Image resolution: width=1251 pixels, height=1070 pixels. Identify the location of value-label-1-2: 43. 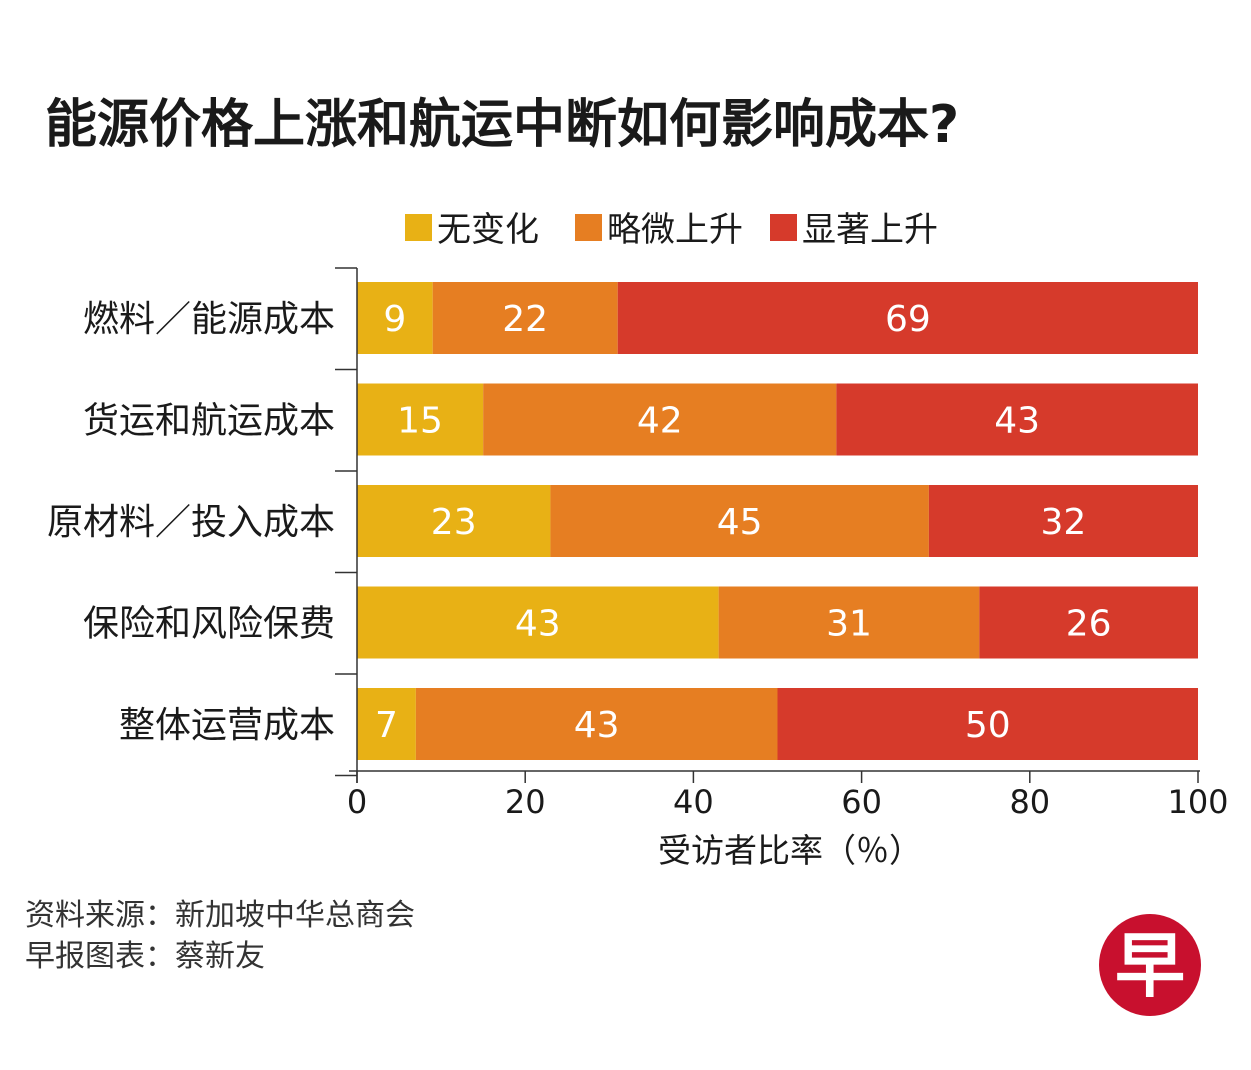
(1017, 421).